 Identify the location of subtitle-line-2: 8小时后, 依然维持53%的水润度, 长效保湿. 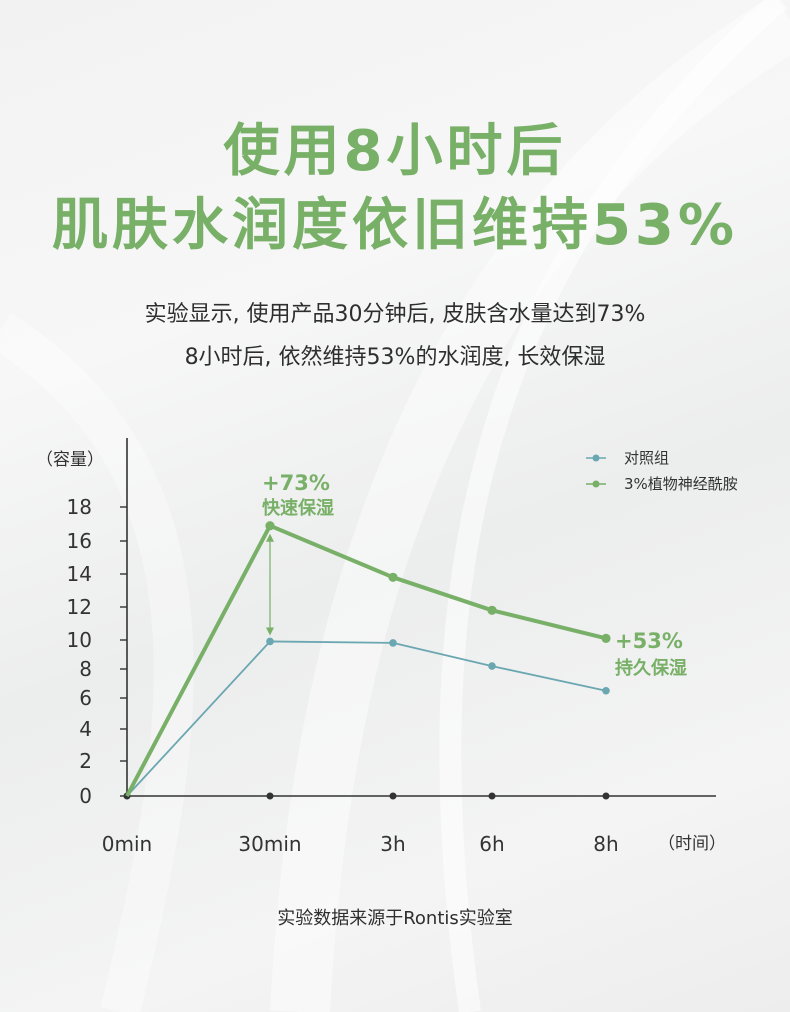
(395, 357).